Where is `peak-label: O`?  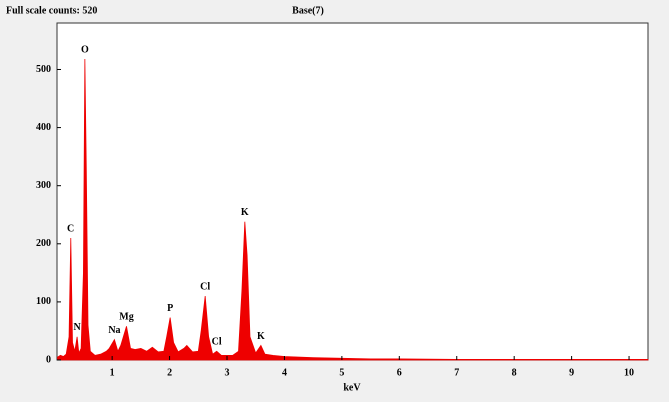 peak-label: O is located at coordinates (85, 49).